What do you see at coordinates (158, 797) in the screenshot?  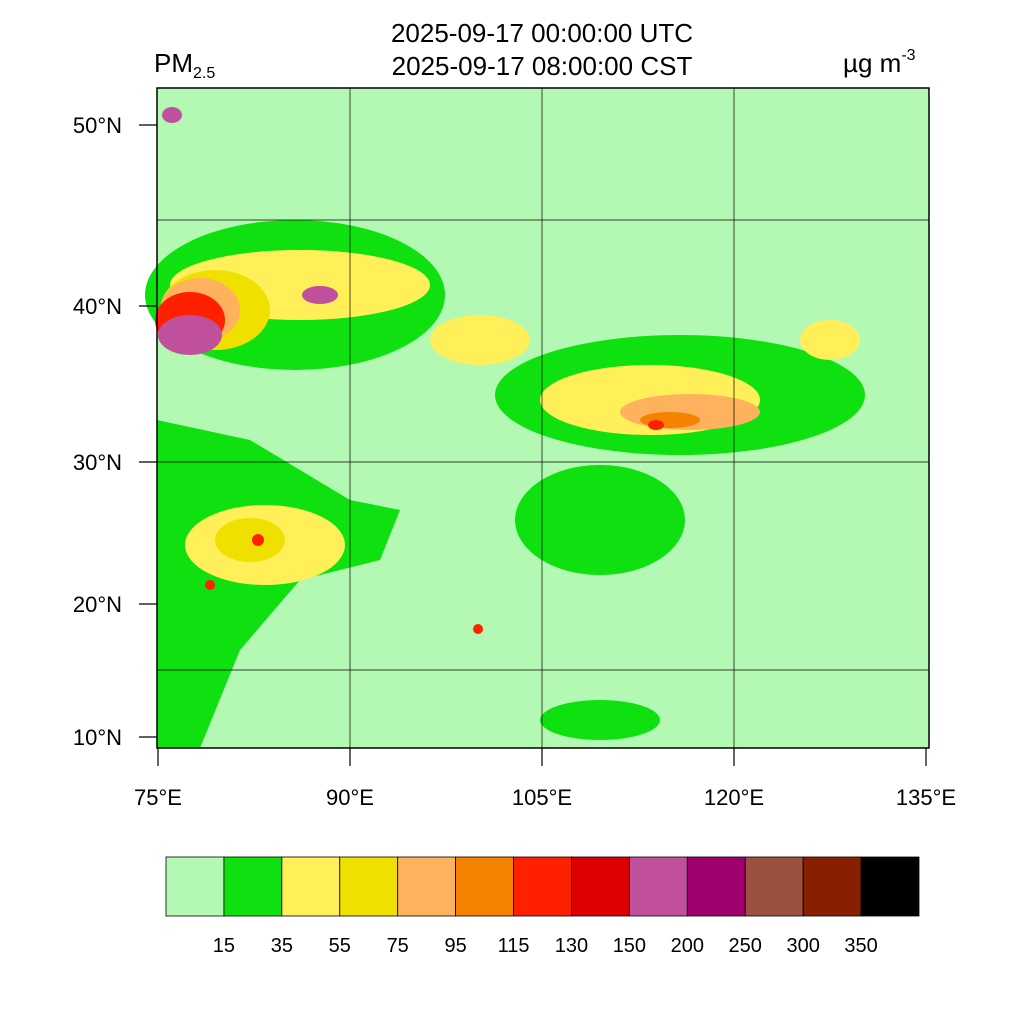 I see `lon-label: 75°E` at bounding box center [158, 797].